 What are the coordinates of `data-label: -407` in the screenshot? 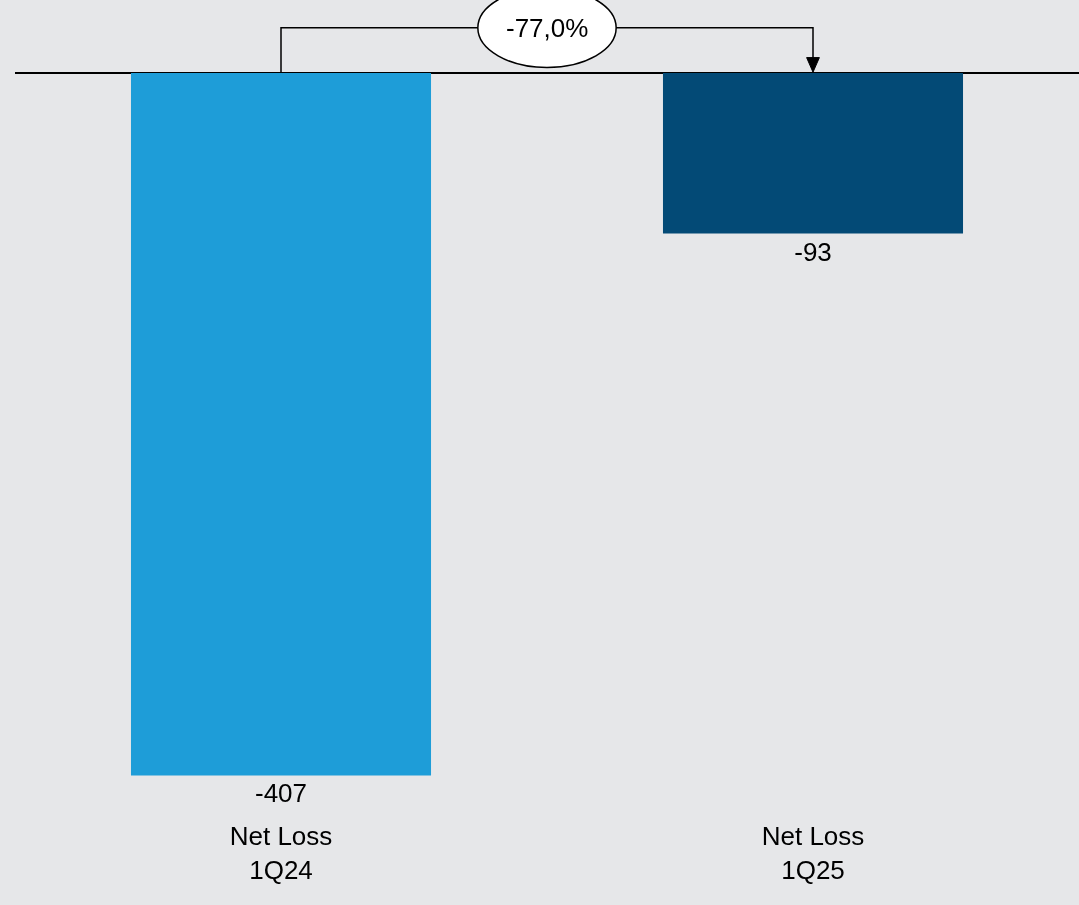 It's located at (281, 793).